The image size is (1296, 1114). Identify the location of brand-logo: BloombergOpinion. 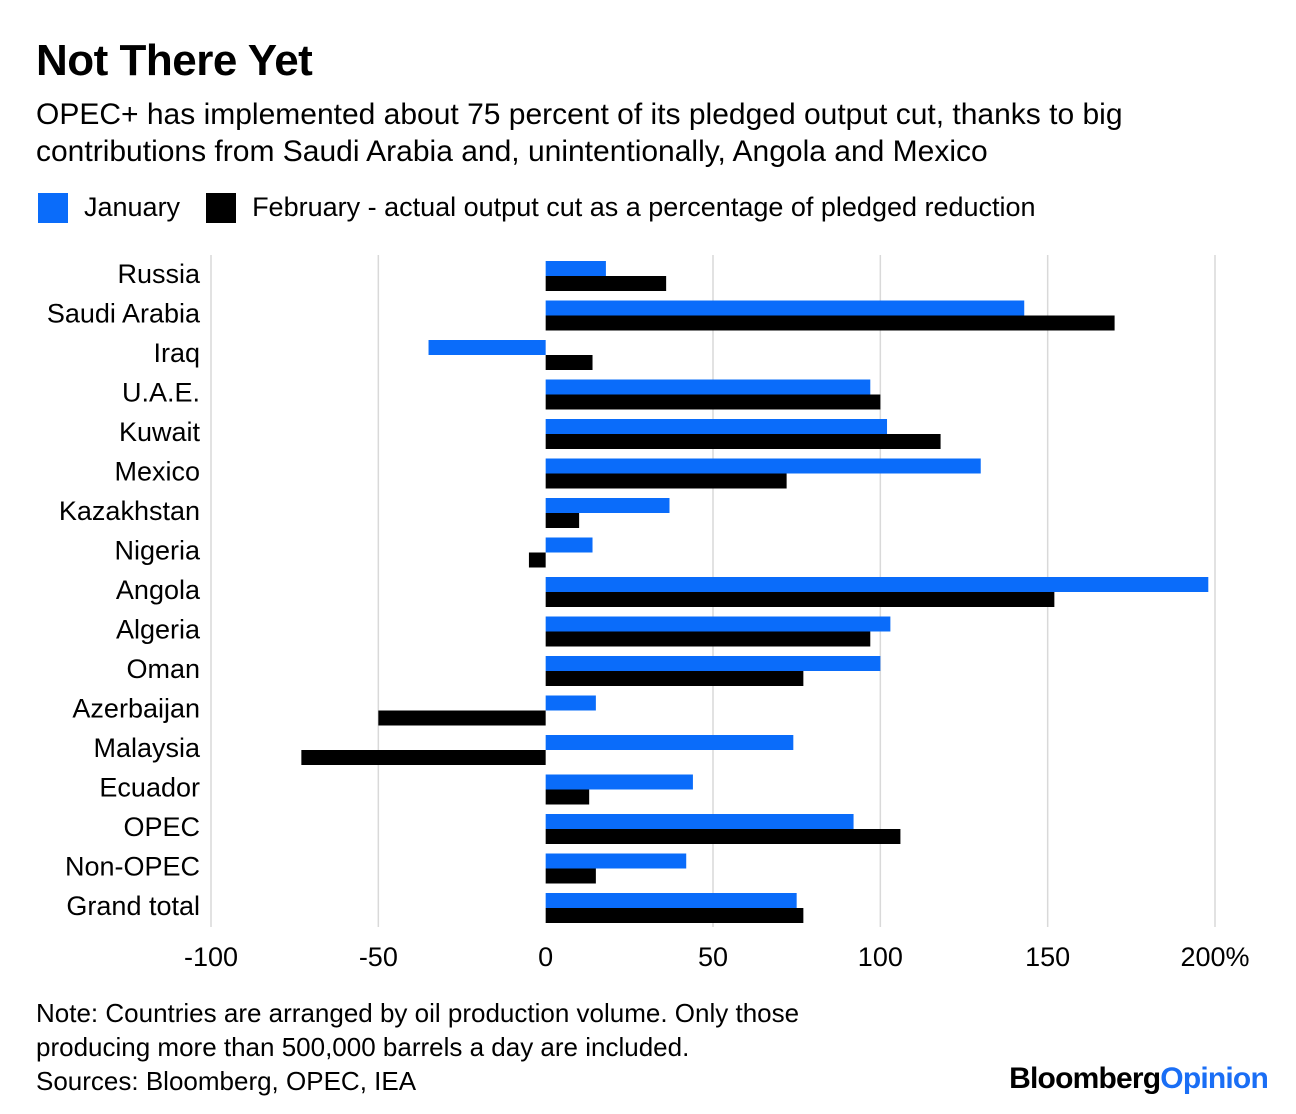
(1139, 1079).